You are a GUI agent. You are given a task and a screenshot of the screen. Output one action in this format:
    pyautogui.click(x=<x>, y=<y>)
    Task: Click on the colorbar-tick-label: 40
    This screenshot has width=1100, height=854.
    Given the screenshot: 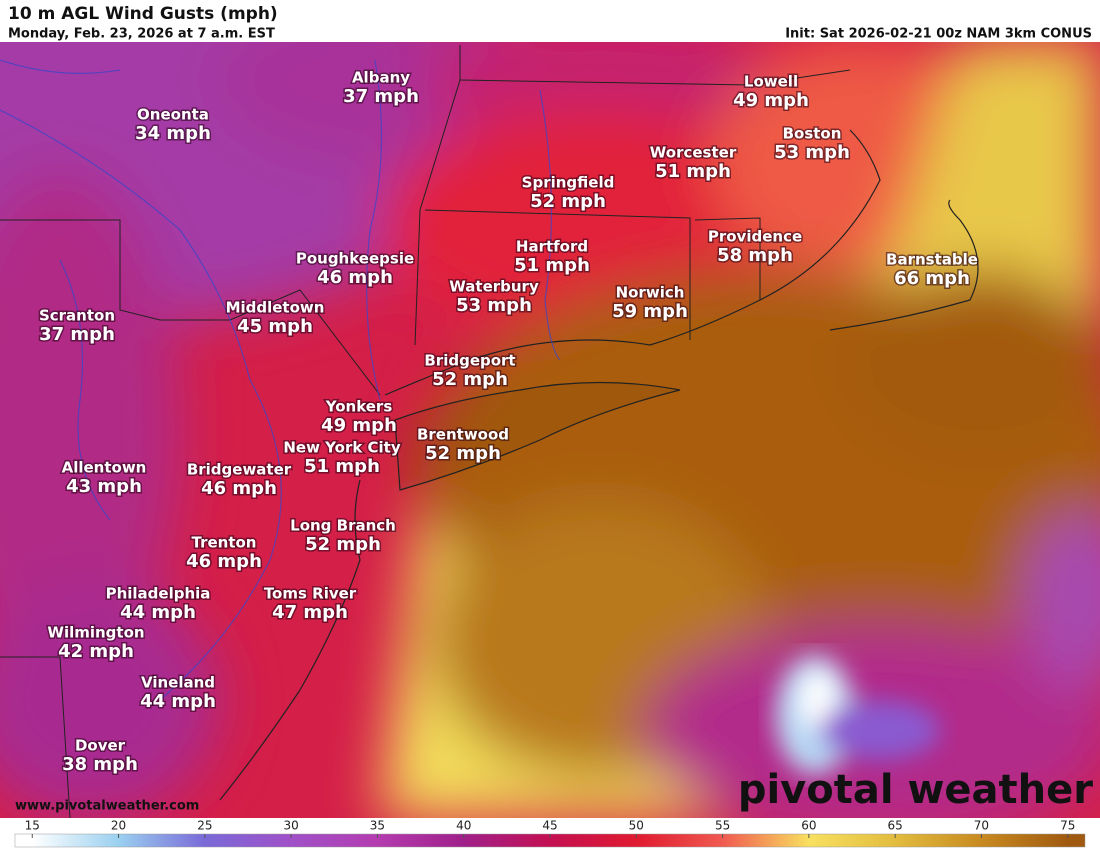 What is the action you would take?
    pyautogui.click(x=463, y=826)
    